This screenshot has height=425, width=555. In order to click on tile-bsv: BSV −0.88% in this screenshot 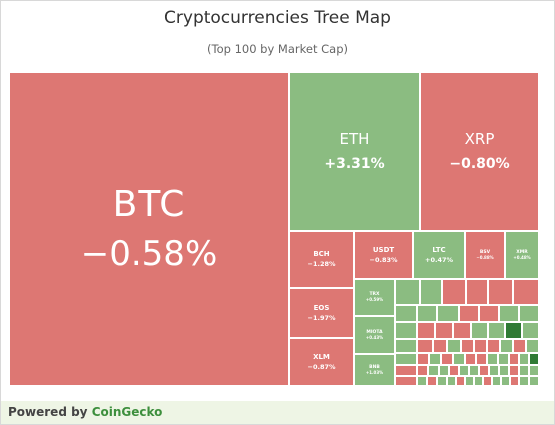, I will do `click(485, 255)`.